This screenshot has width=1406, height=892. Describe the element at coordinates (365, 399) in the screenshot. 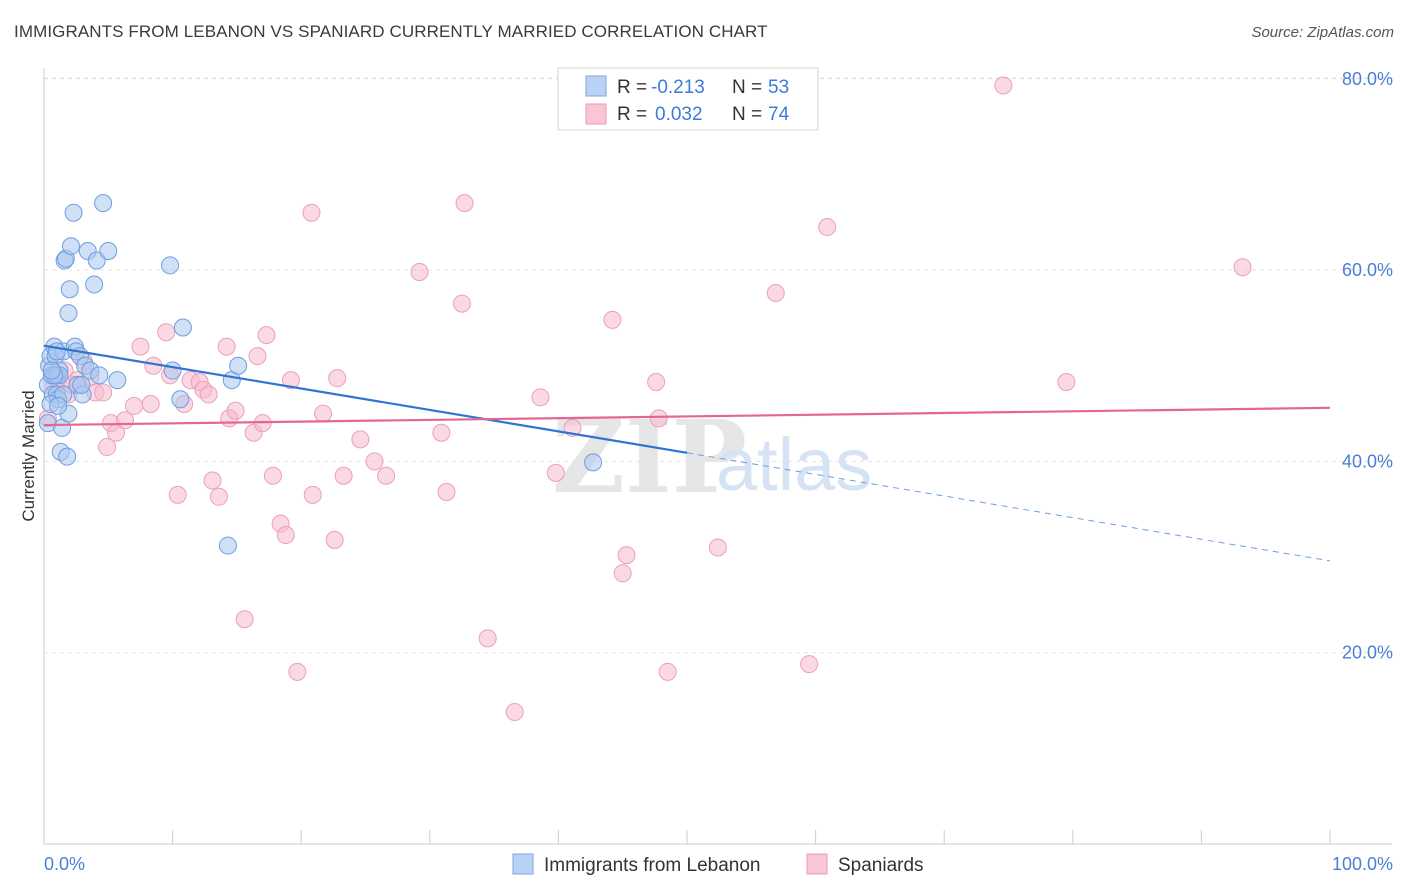

I see `trend-line-lebanon` at that location.